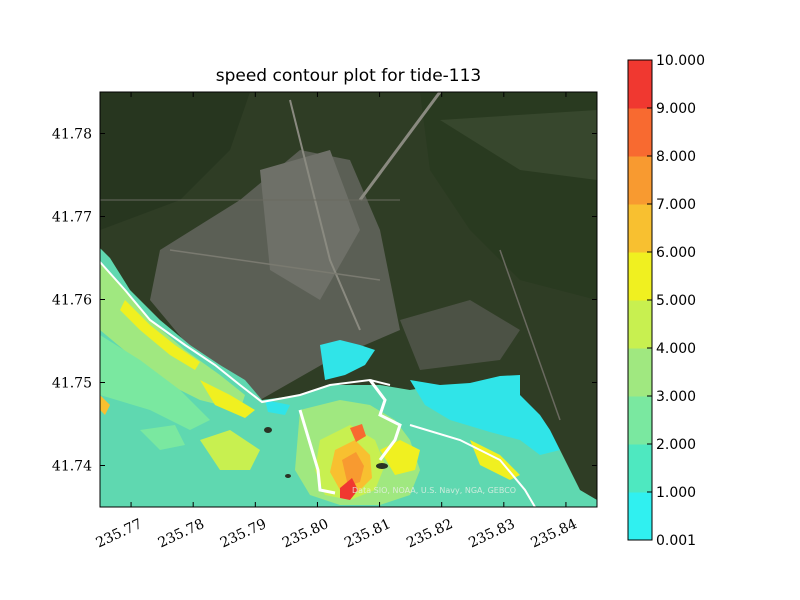 This screenshot has height=600, width=800. Describe the element at coordinates (676, 493) in the screenshot. I see `colorbar-label: 1.000` at that location.